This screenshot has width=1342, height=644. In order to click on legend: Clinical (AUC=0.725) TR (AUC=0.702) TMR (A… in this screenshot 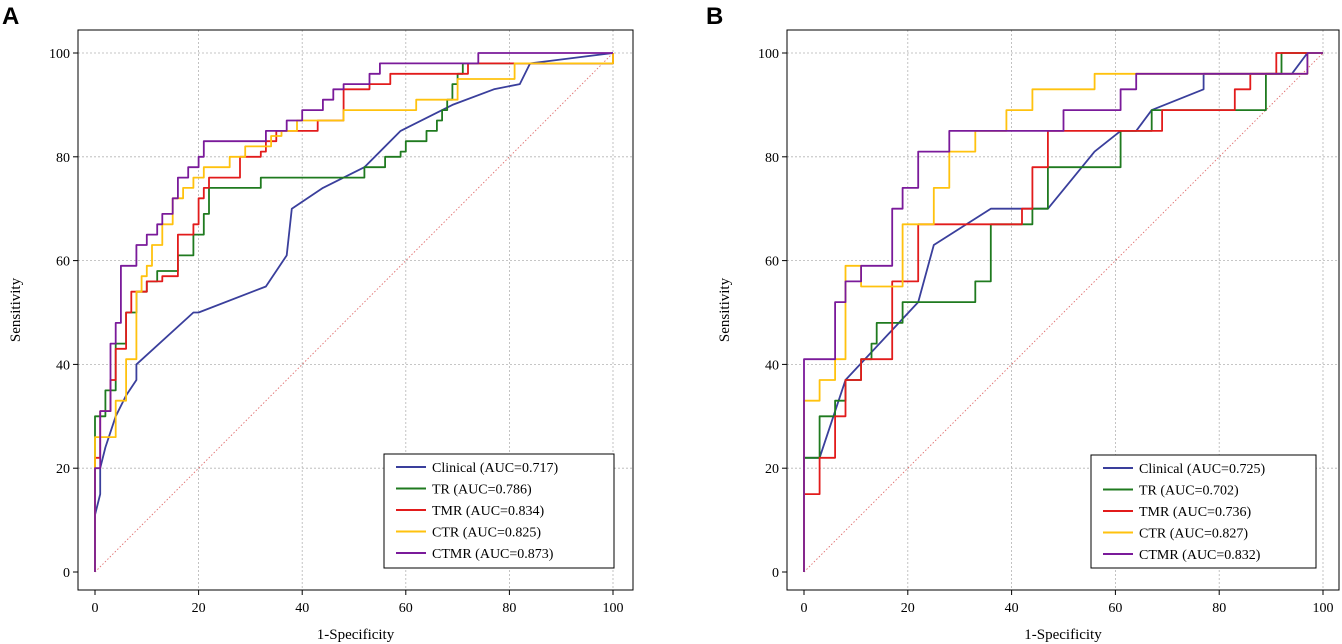, I will do `click(1203, 511)`.